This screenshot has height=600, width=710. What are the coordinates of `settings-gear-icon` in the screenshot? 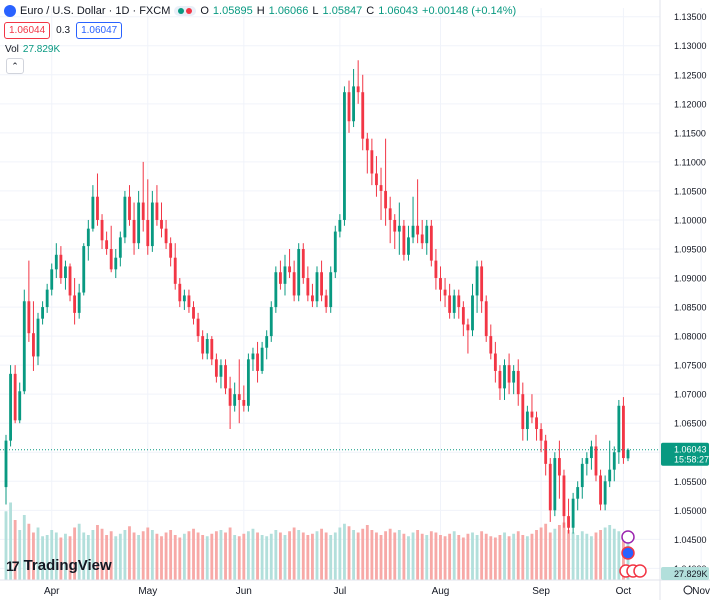 It's located at (688, 590).